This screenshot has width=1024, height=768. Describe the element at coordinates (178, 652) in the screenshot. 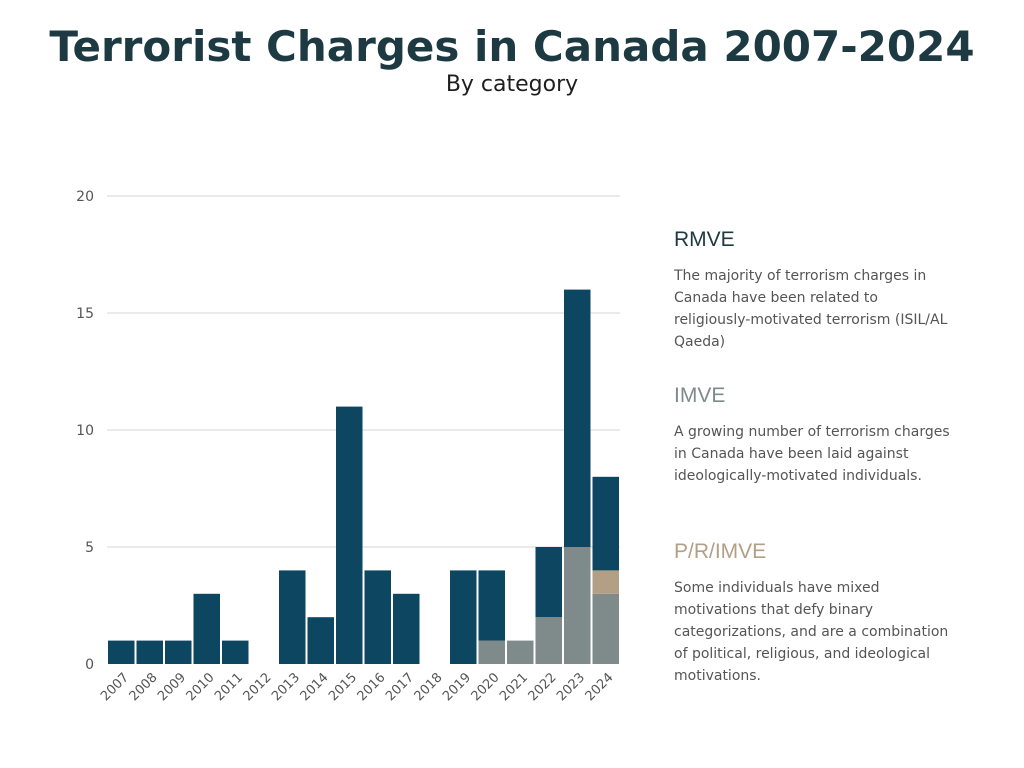

I see `bar-rmve-2009` at that location.